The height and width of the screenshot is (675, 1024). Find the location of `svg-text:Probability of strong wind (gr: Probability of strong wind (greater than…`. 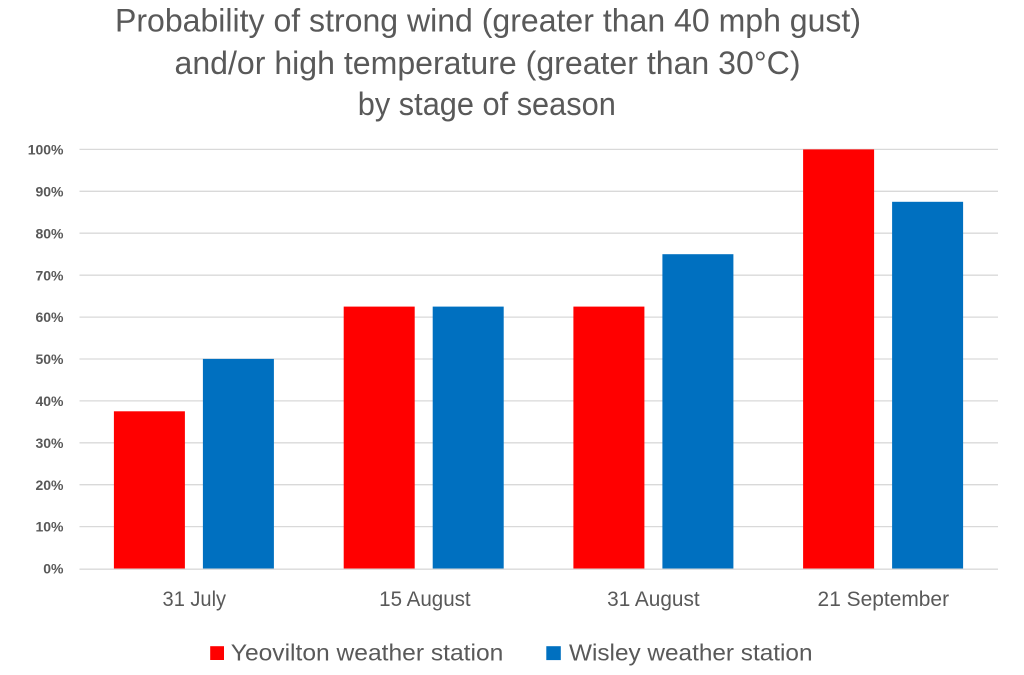

svg-text:Probability of strong wind (gr: Probability of strong wind (greater than… is located at coordinates (488, 21).